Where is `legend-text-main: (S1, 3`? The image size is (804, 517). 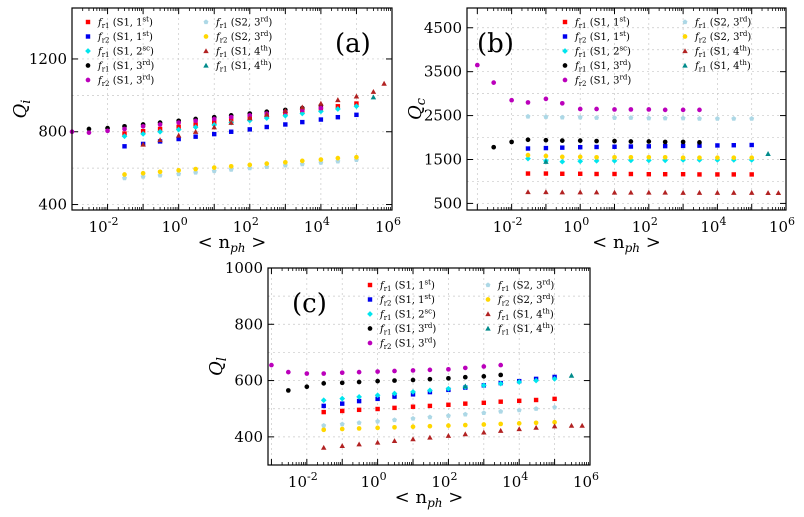
legend-text-main: (S1, 3 is located at coordinates (408, 344).